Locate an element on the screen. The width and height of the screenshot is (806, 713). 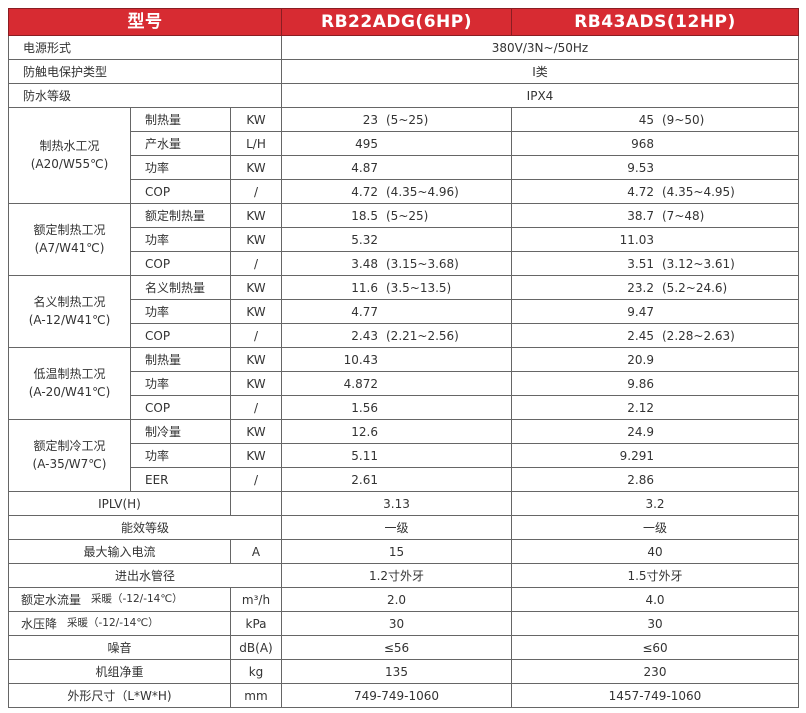
value-text: 9.86 is located at coordinates (640, 383).